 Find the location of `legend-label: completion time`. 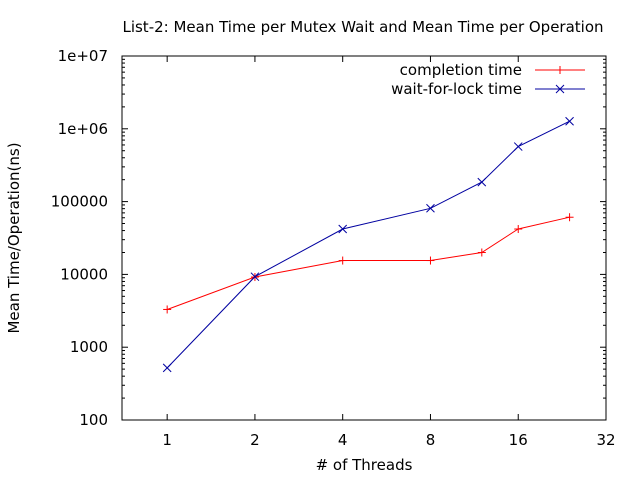

legend-label: completion time is located at coordinates (461, 70).